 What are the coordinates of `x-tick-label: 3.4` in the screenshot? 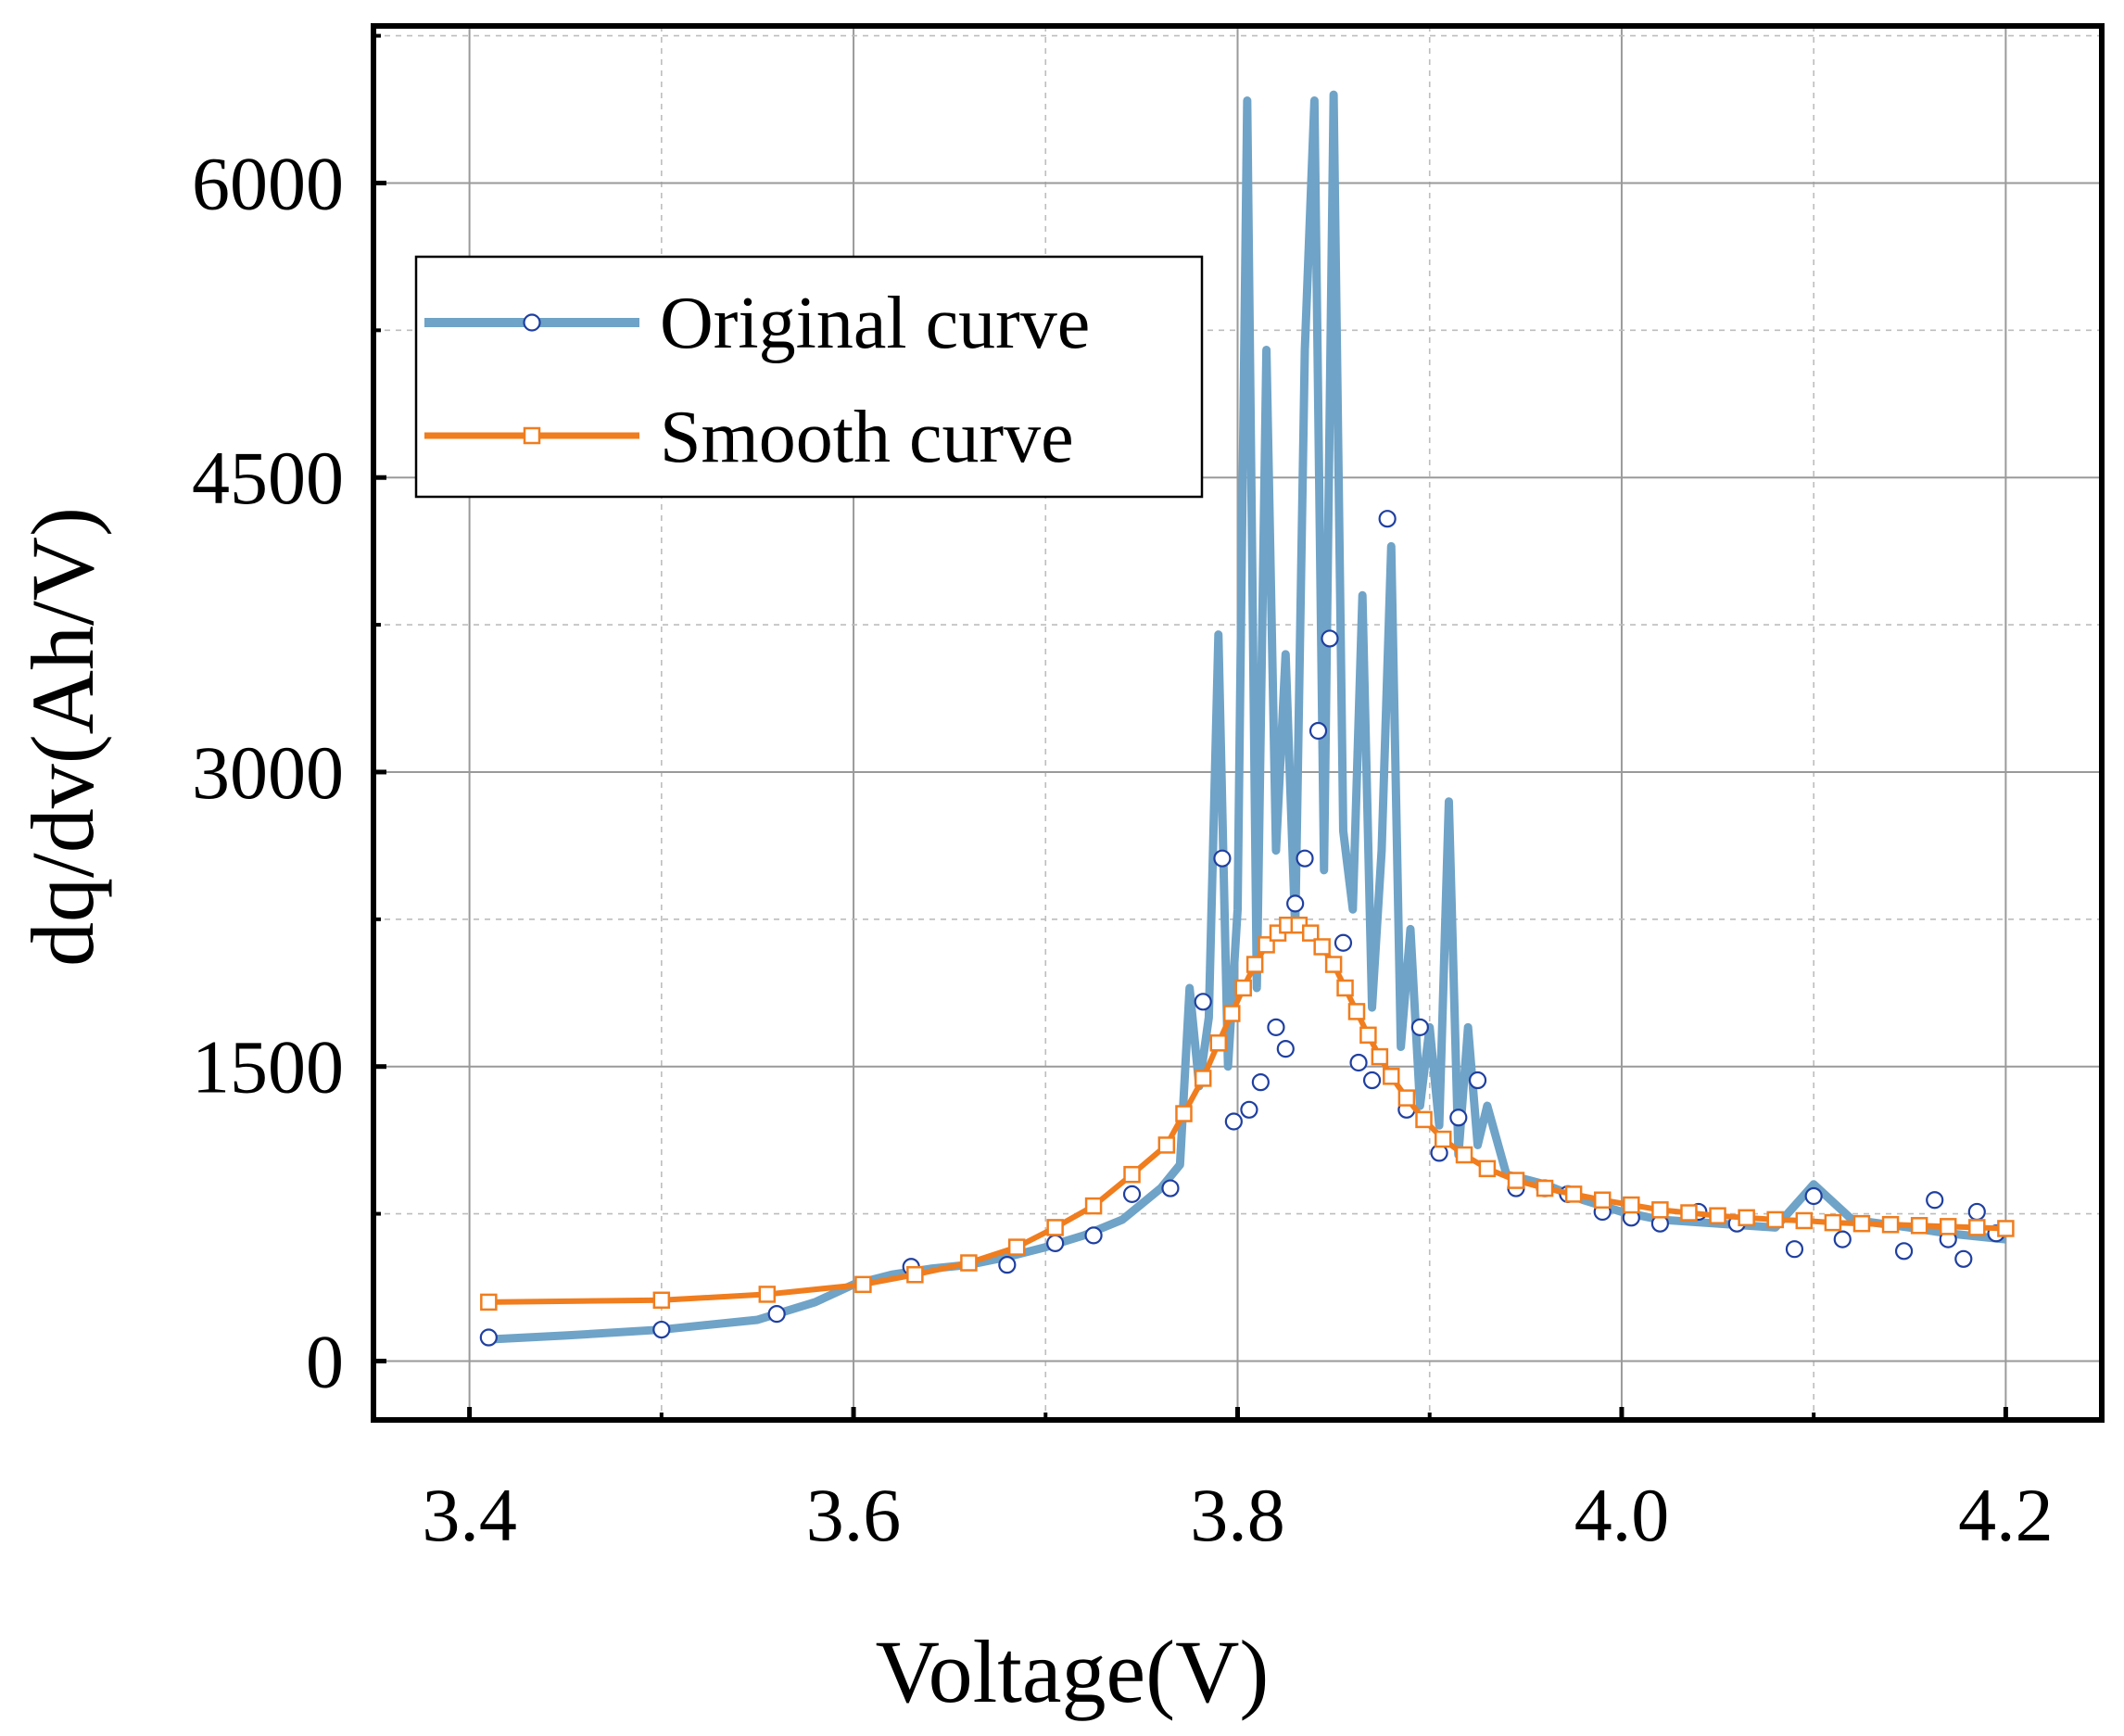 It's located at (469, 1515).